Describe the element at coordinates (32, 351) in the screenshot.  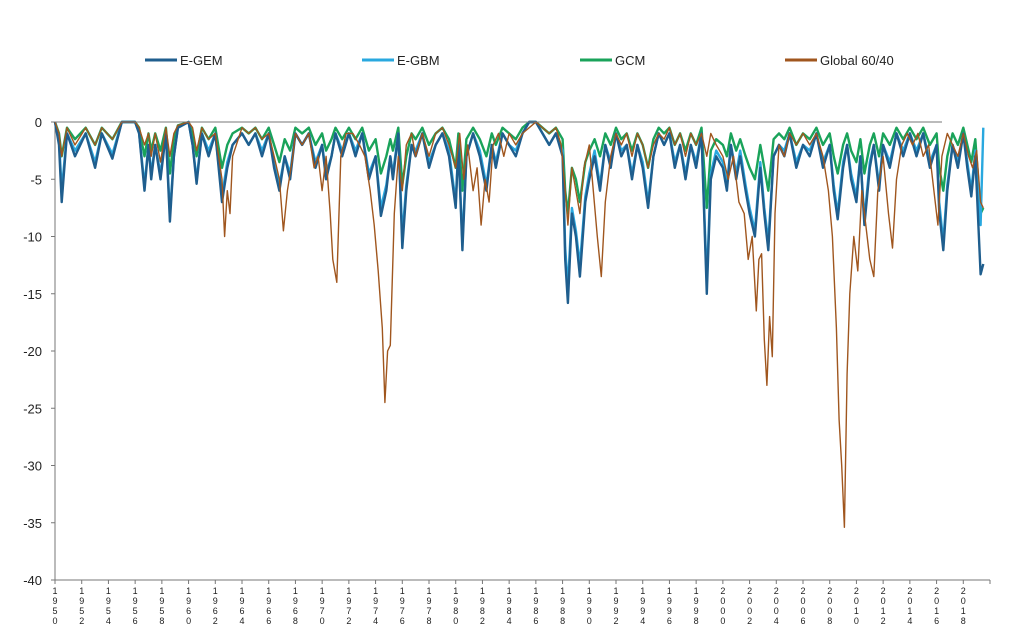
I see `y-tick-label: -20` at that location.